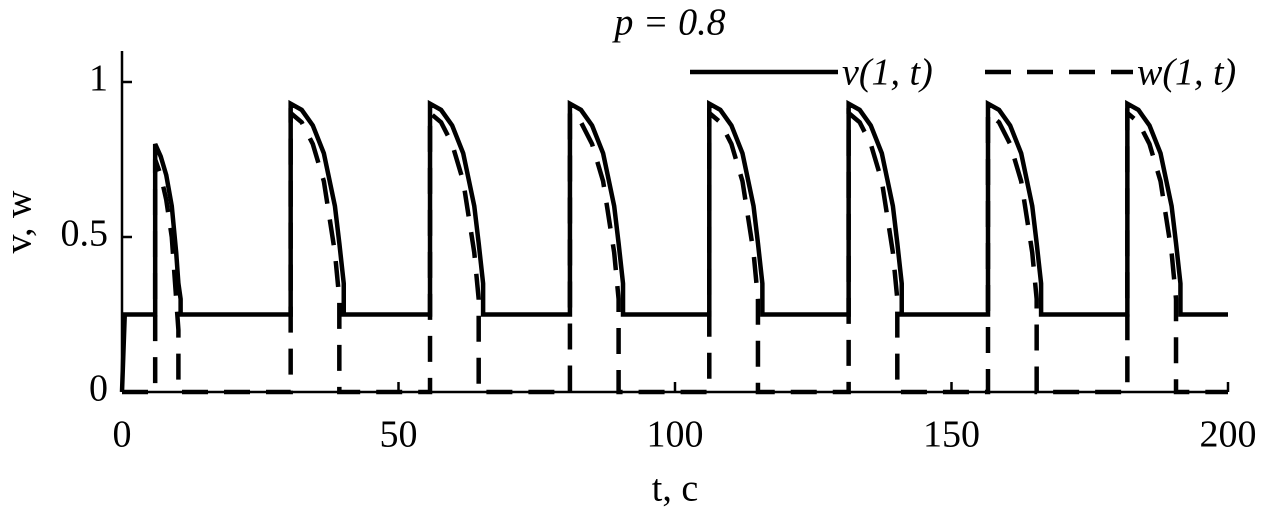  What do you see at coordinates (887, 73) in the screenshot?
I see `legend-label: v(1, t)` at bounding box center [887, 73].